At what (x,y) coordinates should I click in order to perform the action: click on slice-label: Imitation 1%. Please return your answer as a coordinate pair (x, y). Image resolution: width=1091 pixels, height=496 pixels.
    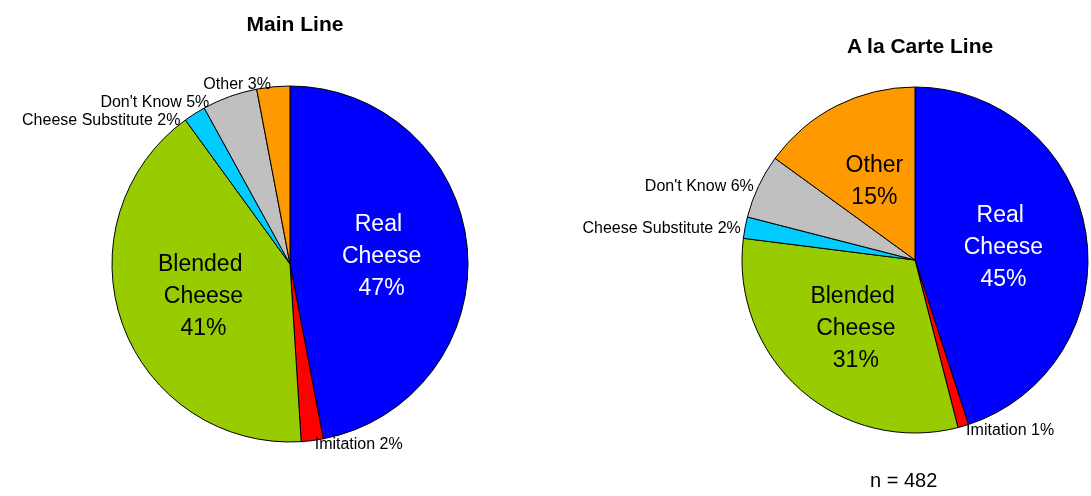
    Looking at the image, I should click on (1010, 429).